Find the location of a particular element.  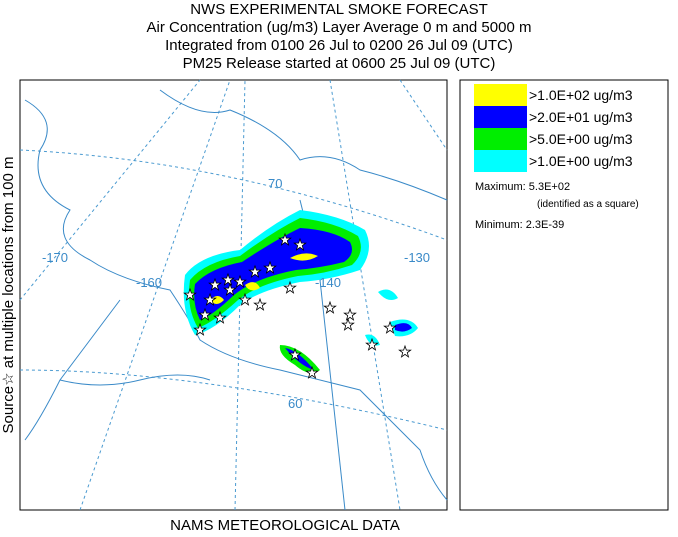

legend-label: >5.0E+00 ug/m3 is located at coordinates (581, 139).